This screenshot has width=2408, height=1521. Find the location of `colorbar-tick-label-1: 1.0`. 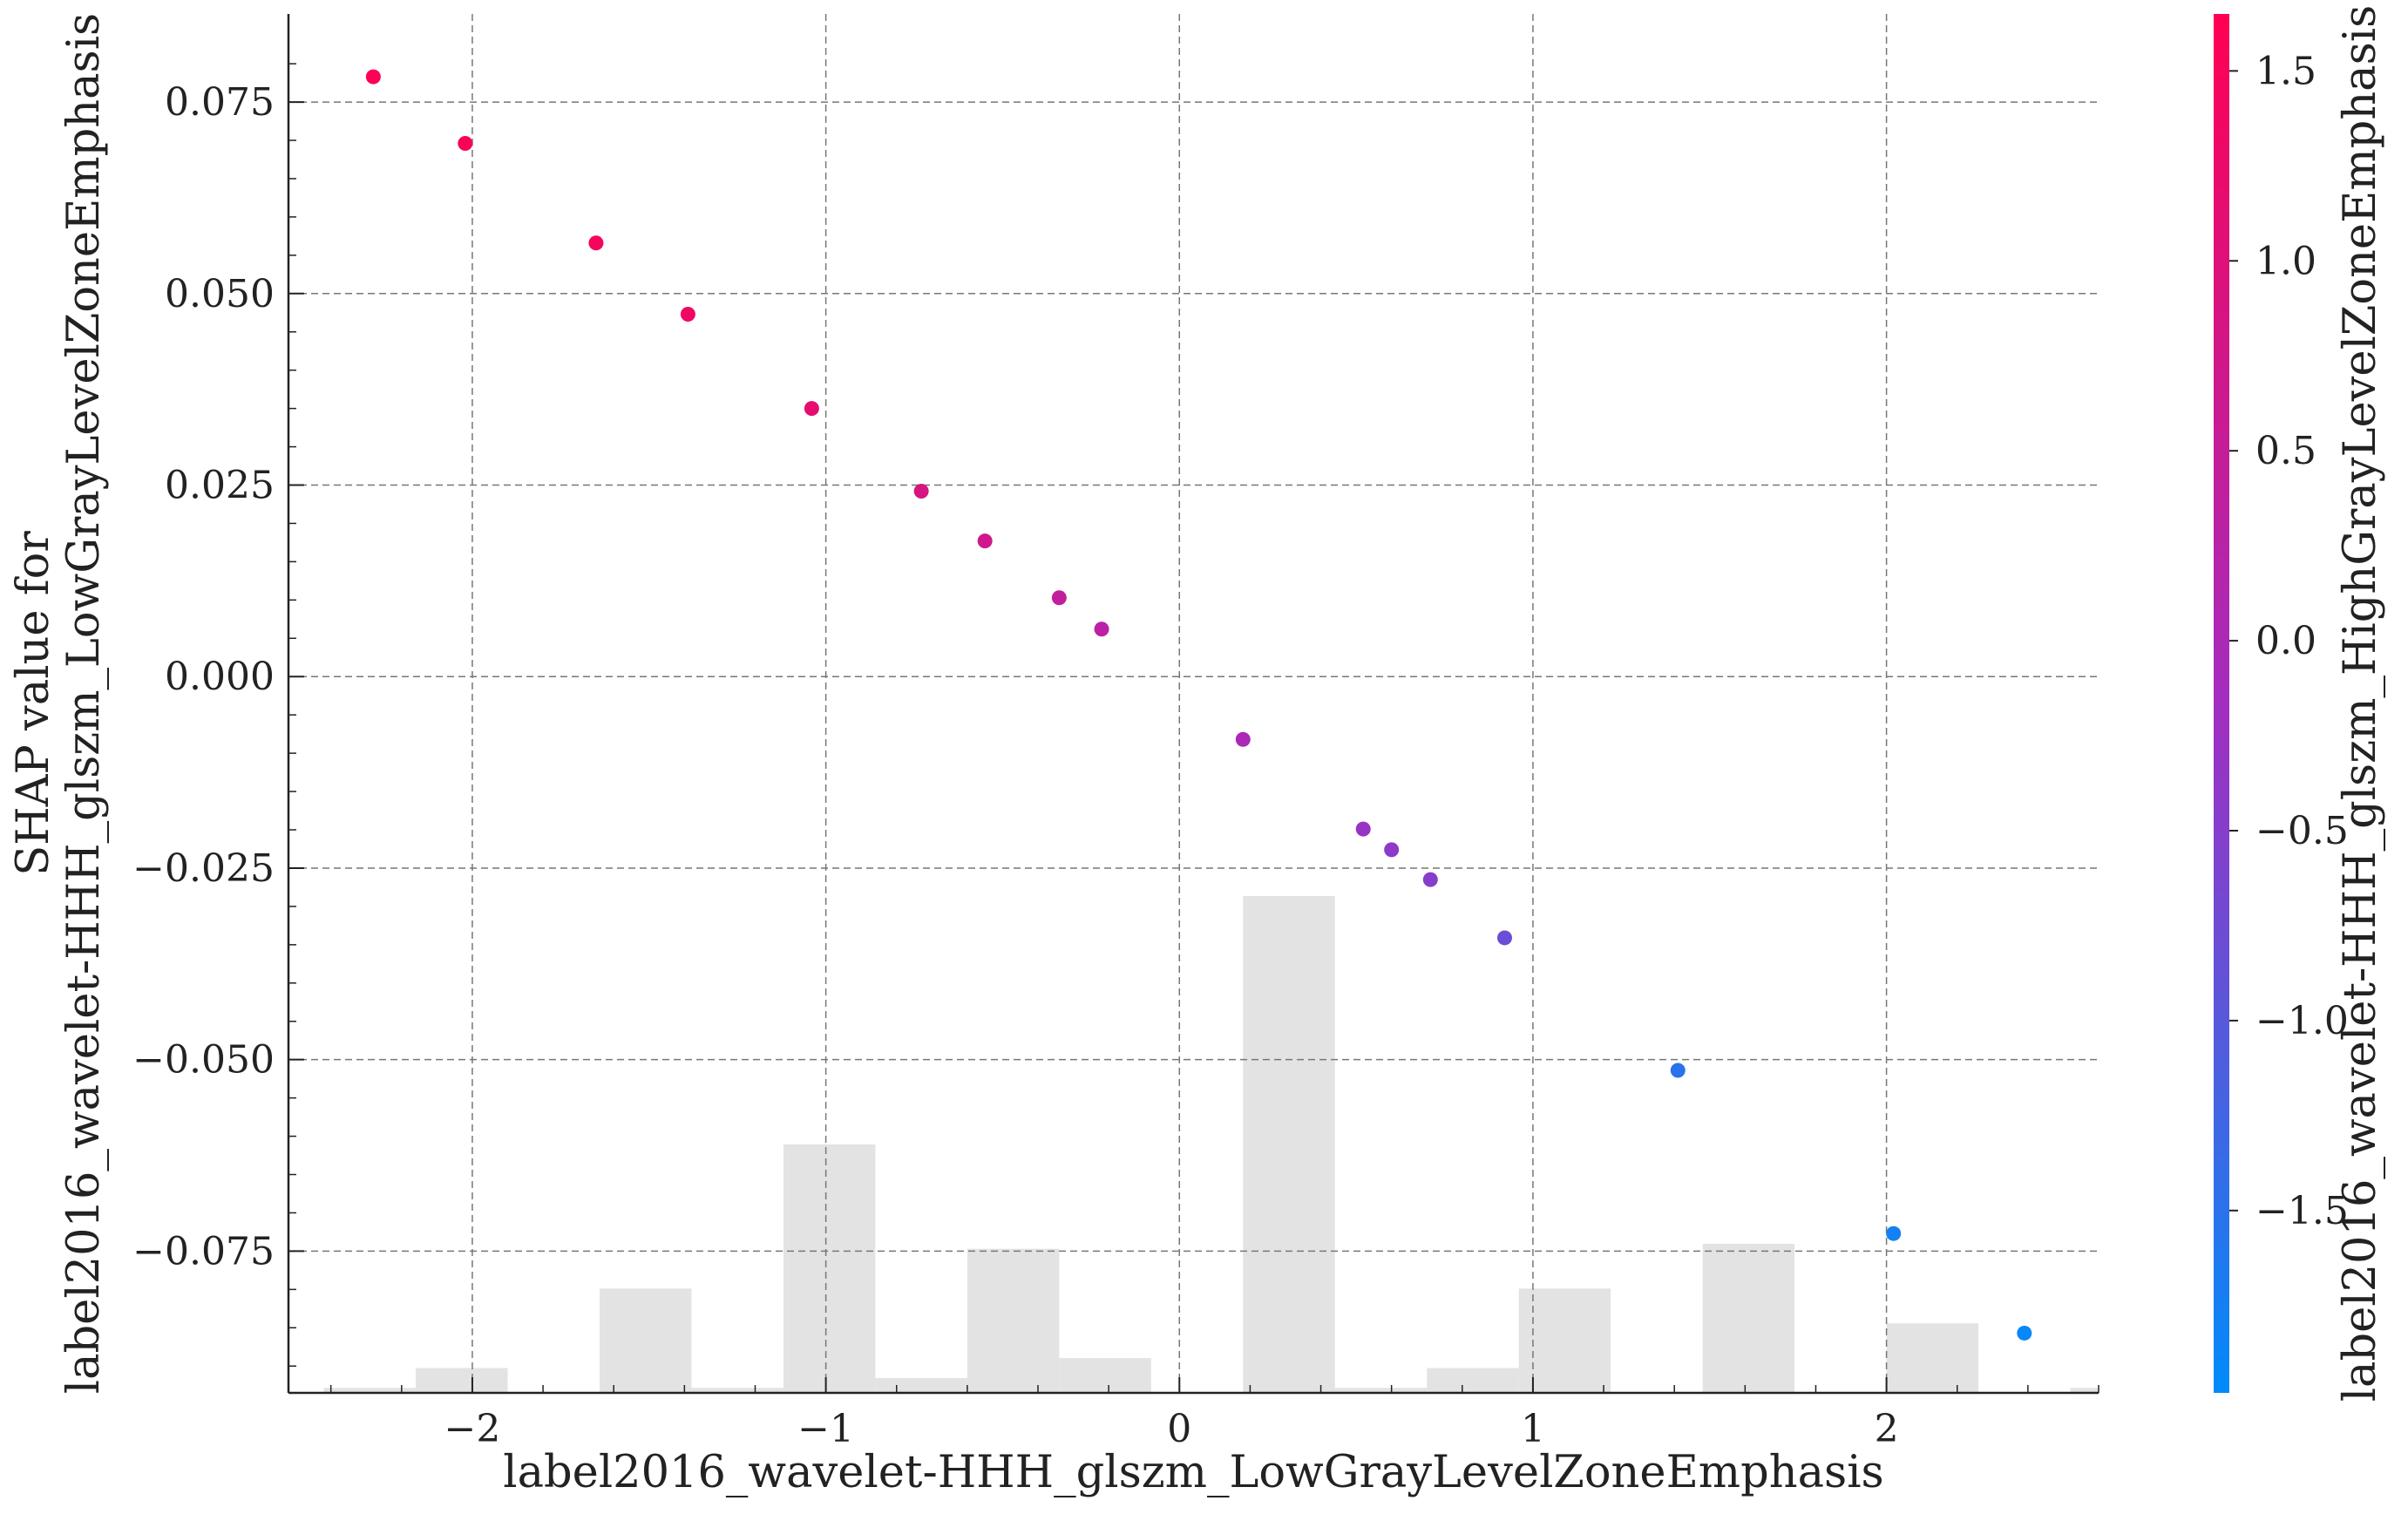

colorbar-tick-label-1: 1.0 is located at coordinates (2285, 261).